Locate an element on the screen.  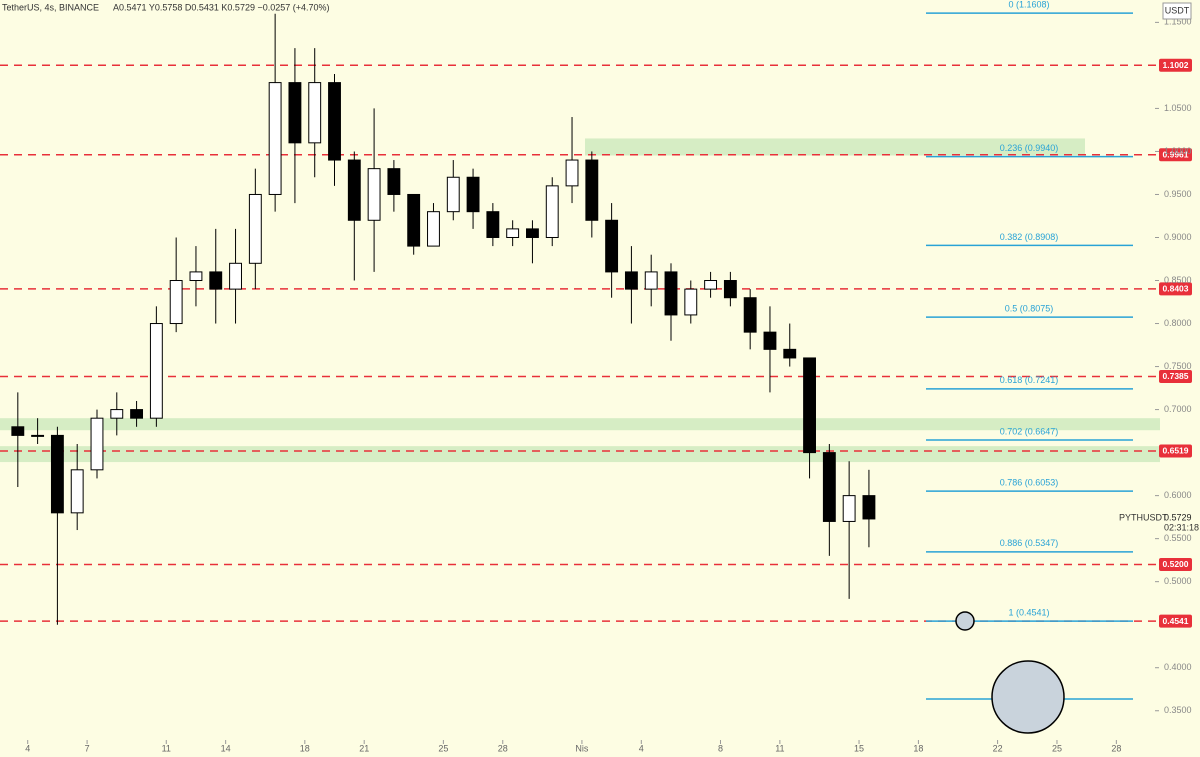
level-label: 0.4541 is located at coordinates (1176, 621).